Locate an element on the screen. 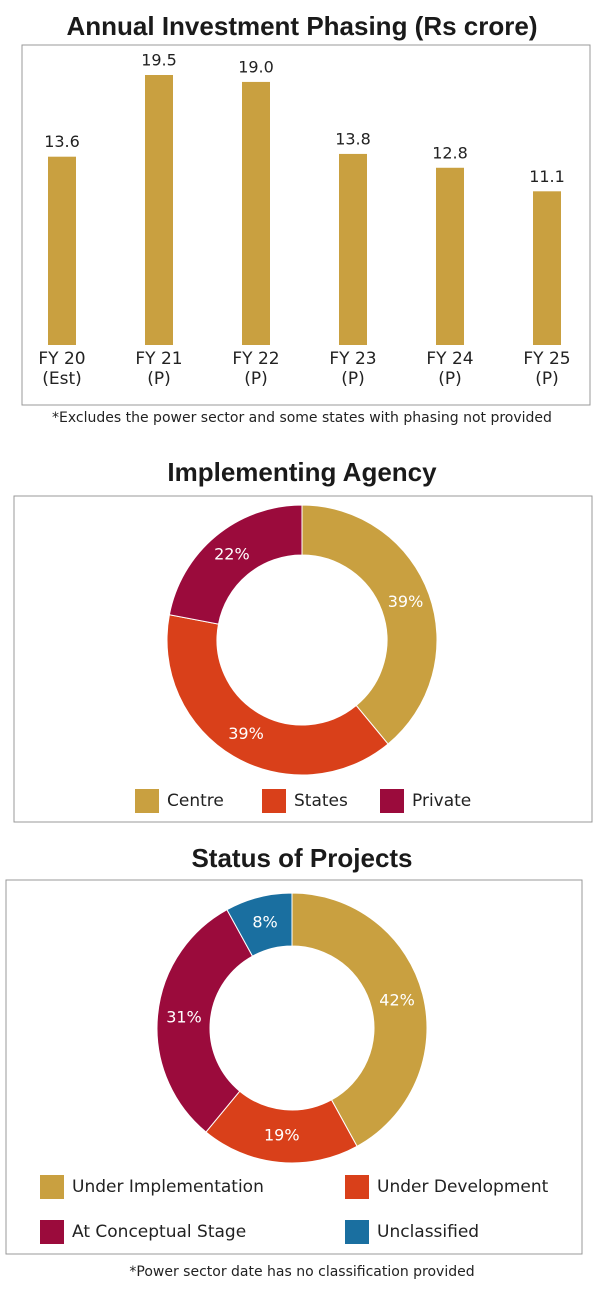 The width and height of the screenshot is (604, 1292). value-label: 42% is located at coordinates (397, 1000).